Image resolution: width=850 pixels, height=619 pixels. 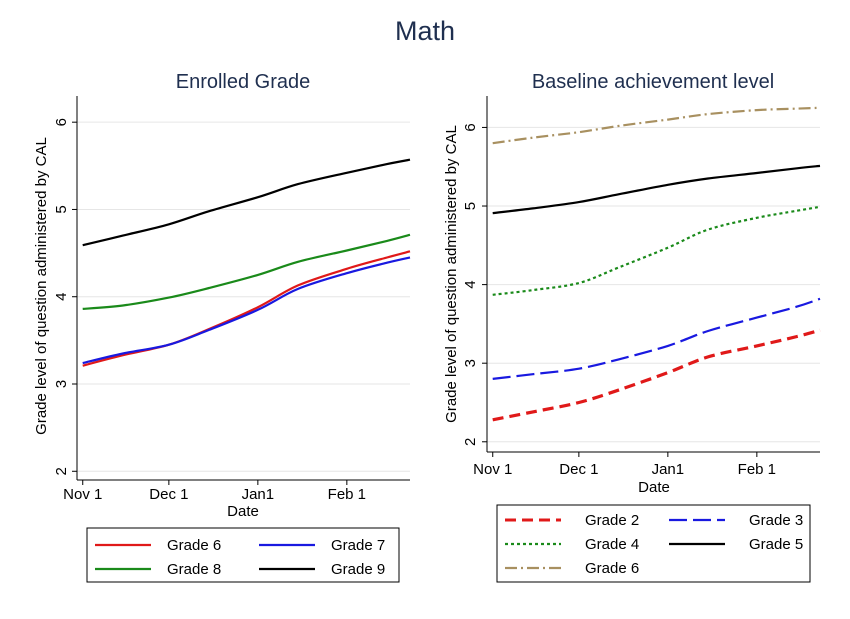 What do you see at coordinates (194, 569) in the screenshot?
I see `legend-label: Grade 8` at bounding box center [194, 569].